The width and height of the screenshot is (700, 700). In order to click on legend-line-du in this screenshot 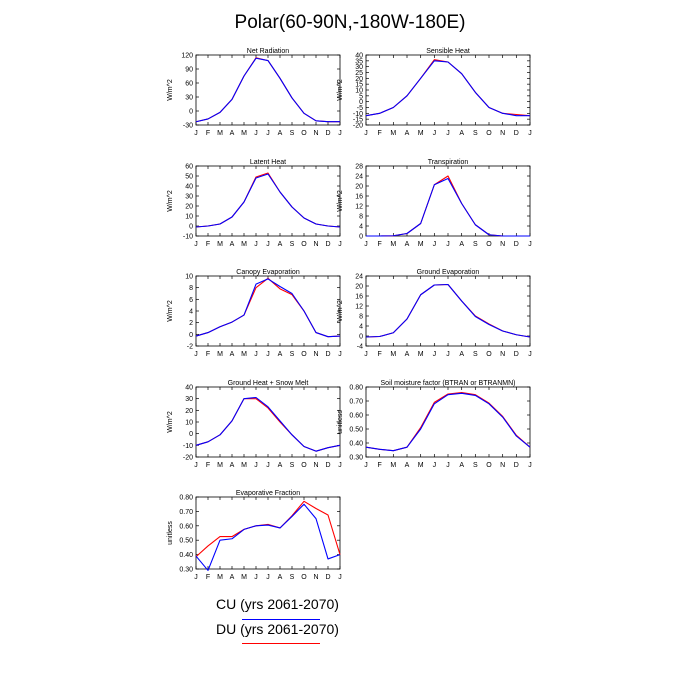, I will do `click(281, 643)`.